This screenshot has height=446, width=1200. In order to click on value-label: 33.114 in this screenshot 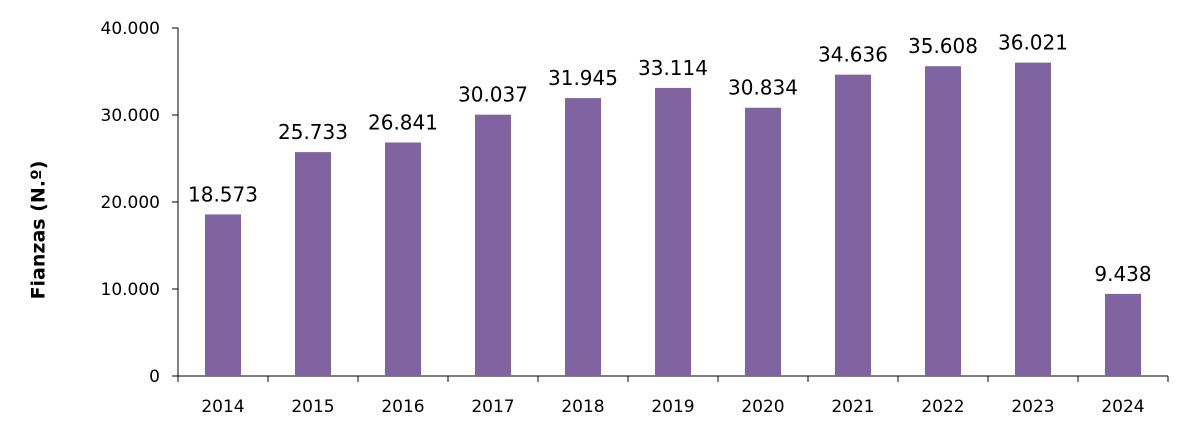, I will do `click(673, 68)`.